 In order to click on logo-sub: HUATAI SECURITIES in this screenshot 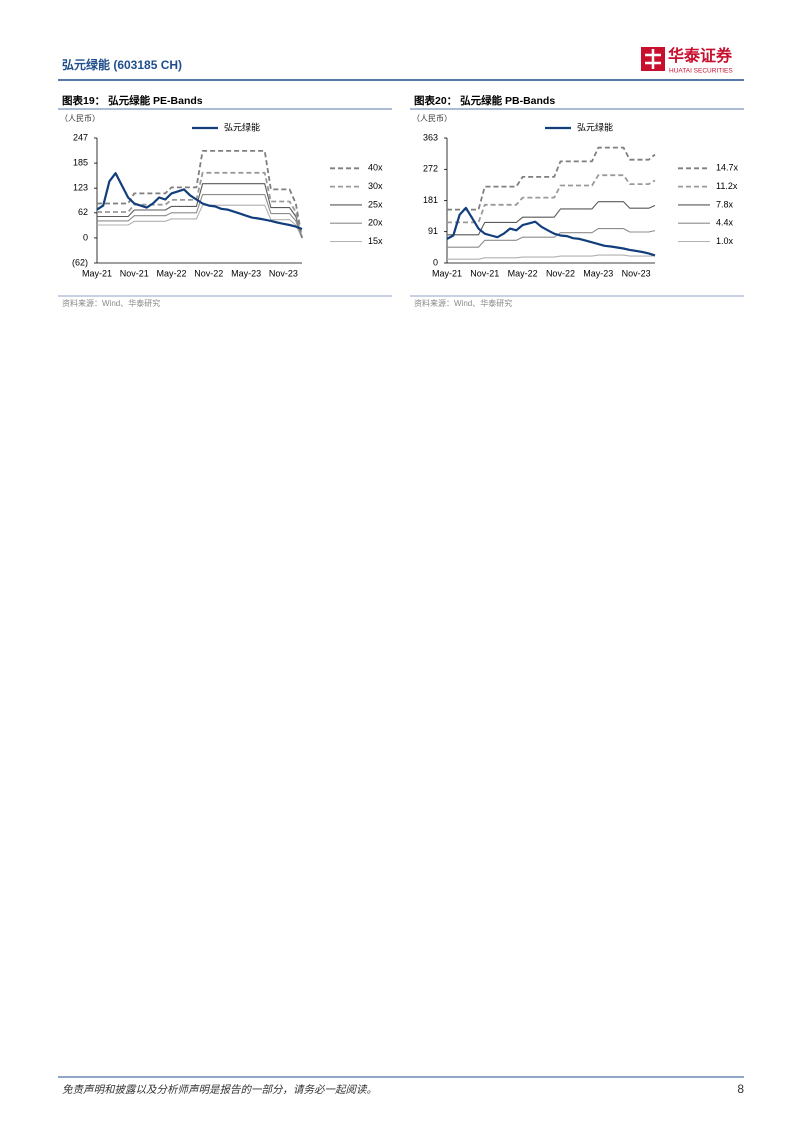, I will do `click(701, 71)`.